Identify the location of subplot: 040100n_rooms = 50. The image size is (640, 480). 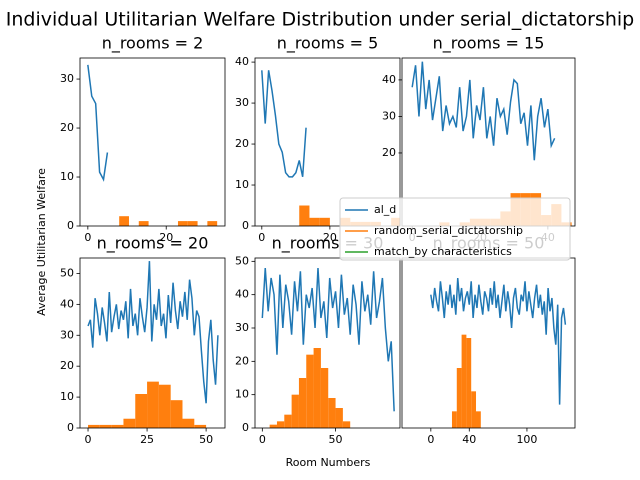
(488, 340).